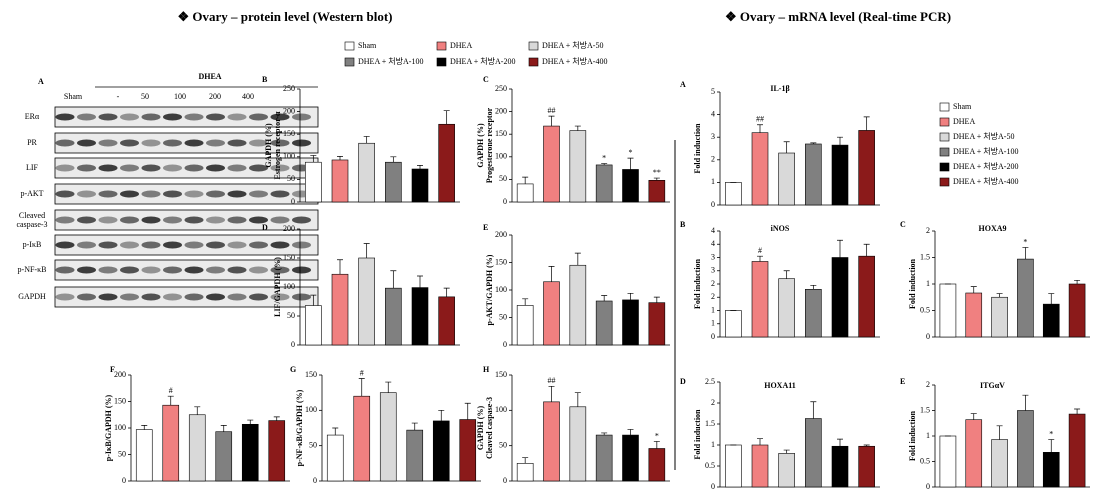  What do you see at coordinates (992, 385) in the screenshot?
I see `chart-title: ITGαV` at bounding box center [992, 385].